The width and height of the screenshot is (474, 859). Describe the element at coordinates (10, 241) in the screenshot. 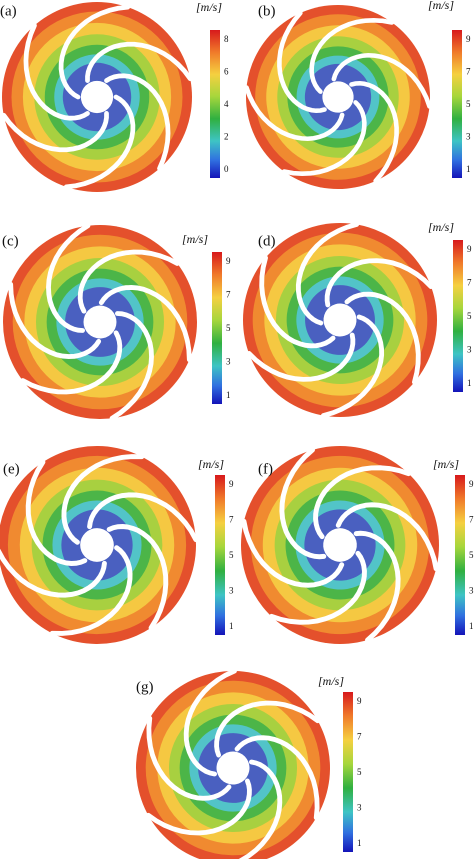

I see `panel-label: (c)` at that location.